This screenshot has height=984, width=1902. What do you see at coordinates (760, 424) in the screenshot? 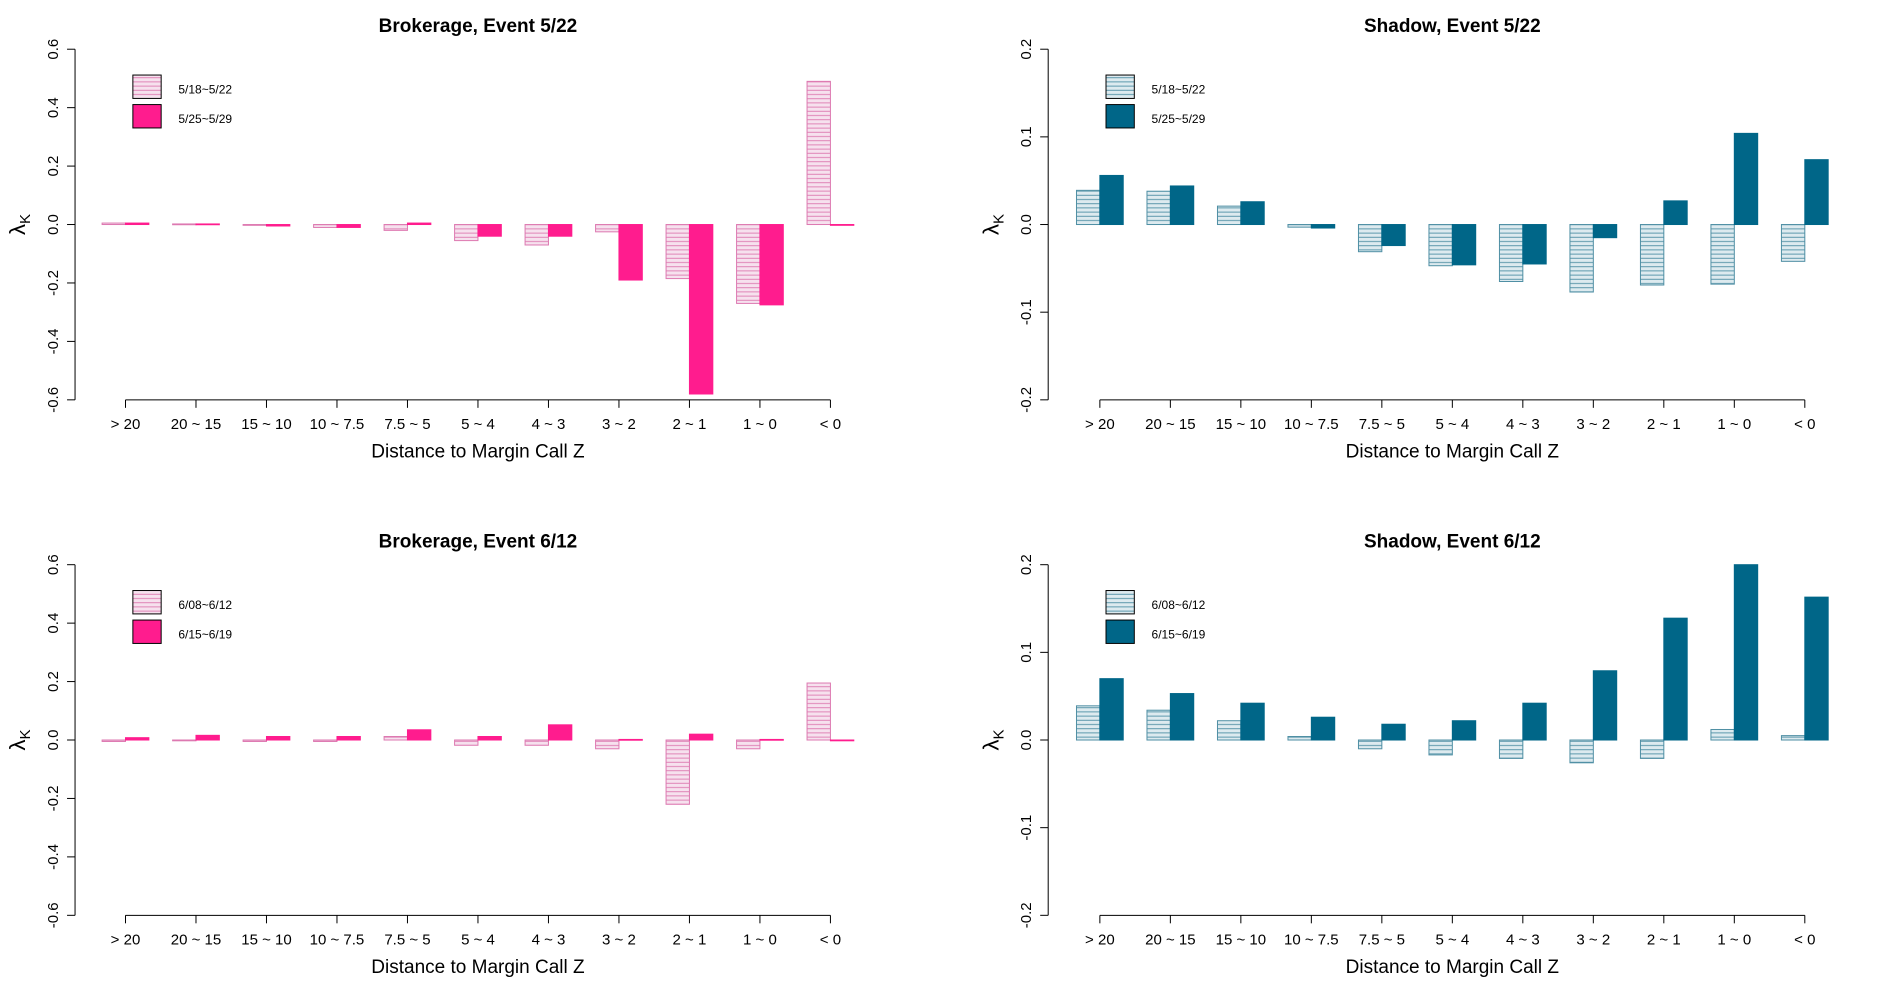
I see `x-tick-label: 1 ~ 0` at bounding box center [760, 424].